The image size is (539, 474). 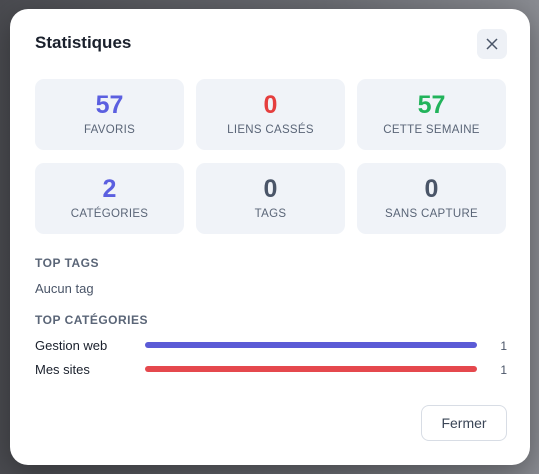 What do you see at coordinates (92, 320) in the screenshot?
I see `section-heading: TOP CATÉGORIES` at bounding box center [92, 320].